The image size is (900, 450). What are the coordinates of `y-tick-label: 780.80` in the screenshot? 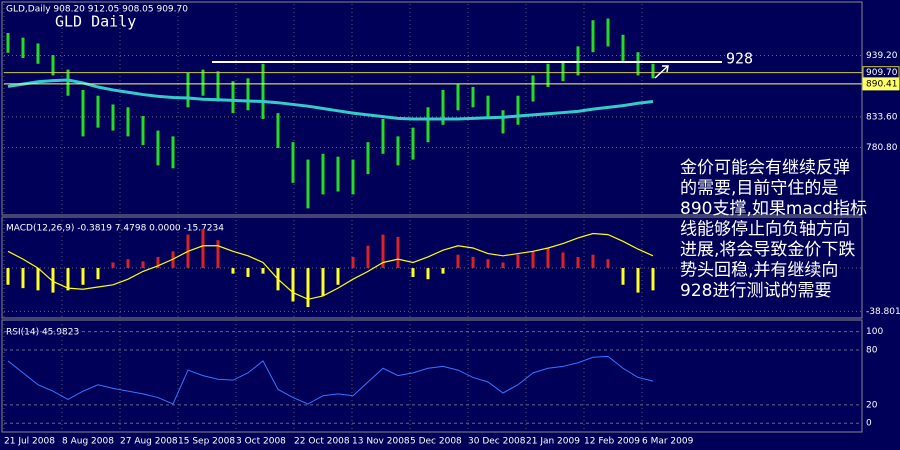 It's located at (882, 148).